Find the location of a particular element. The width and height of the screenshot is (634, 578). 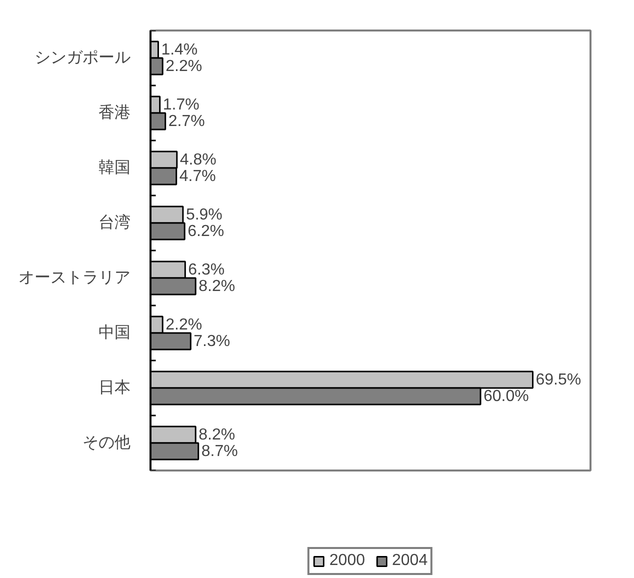

y-tick-label: 日本 is located at coordinates (114, 387).